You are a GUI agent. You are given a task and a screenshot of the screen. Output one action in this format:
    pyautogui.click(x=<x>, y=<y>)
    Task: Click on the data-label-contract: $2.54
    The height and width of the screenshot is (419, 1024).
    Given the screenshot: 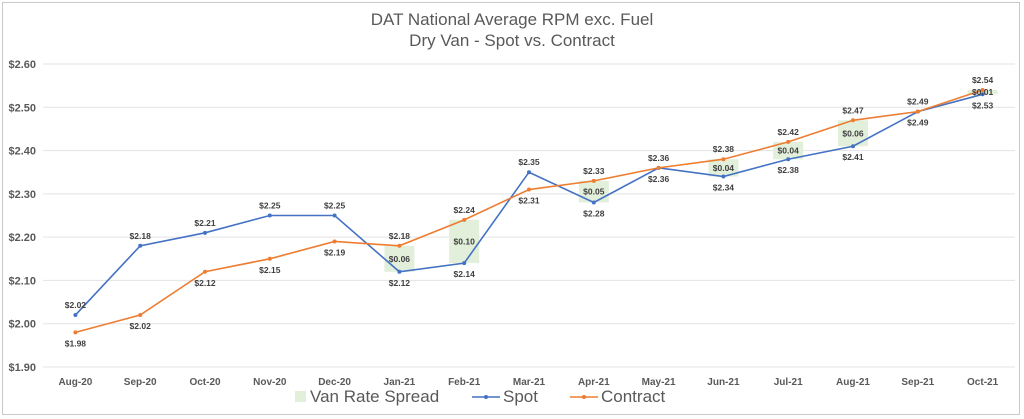 What is the action you would take?
    pyautogui.click(x=983, y=80)
    